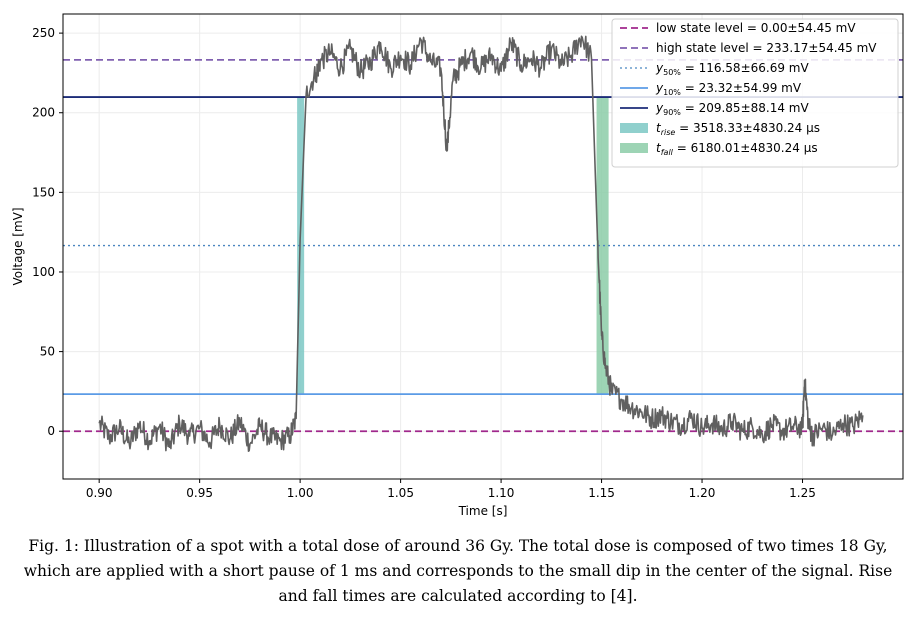  What do you see at coordinates (601, 493) in the screenshot?
I see `x-tick-label: 1.15` at bounding box center [601, 493].